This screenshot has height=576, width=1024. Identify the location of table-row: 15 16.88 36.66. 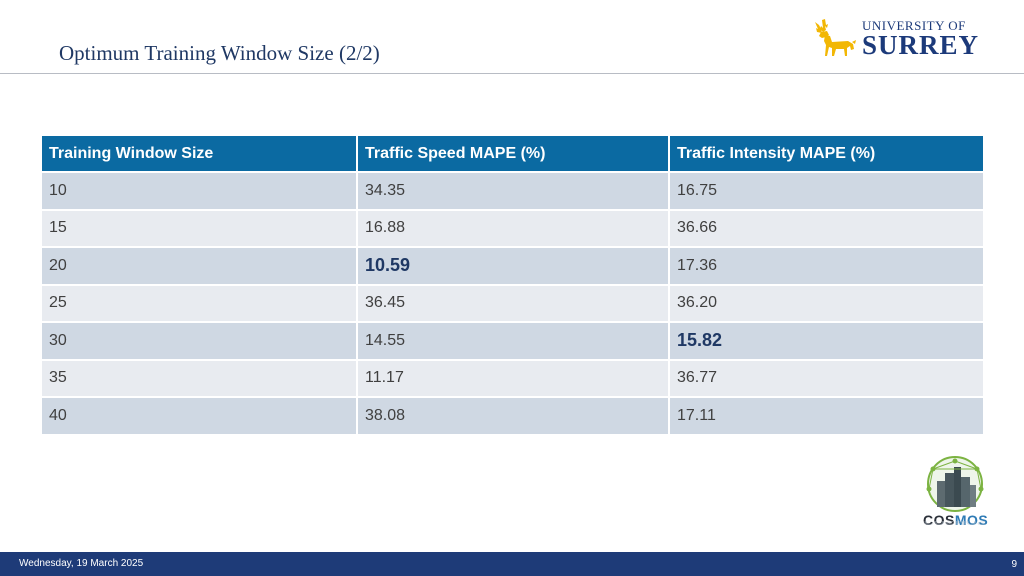
(512, 228).